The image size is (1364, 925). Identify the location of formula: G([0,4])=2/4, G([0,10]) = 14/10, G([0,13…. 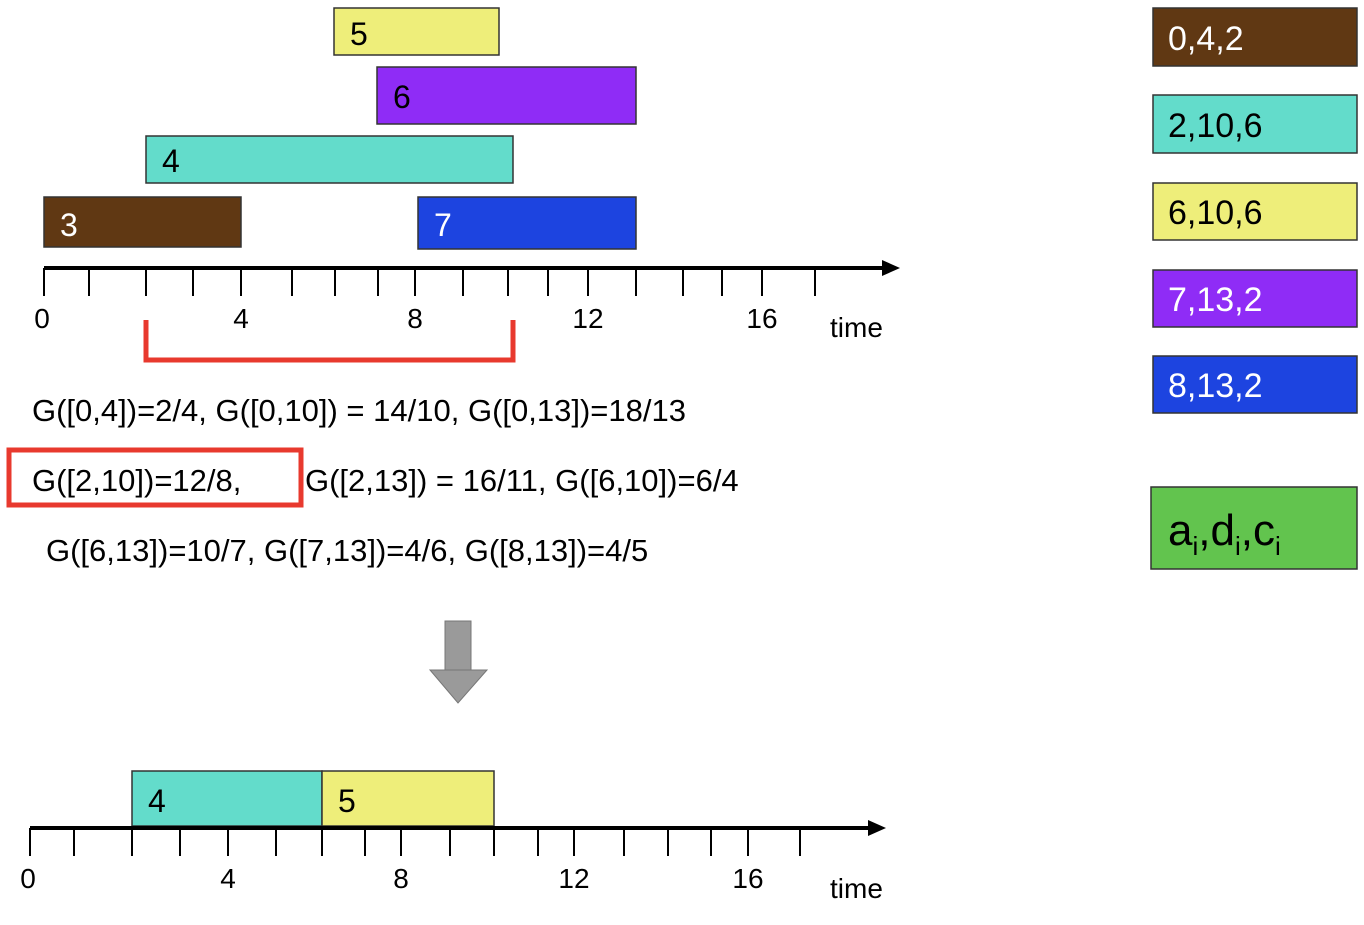
(359, 410).